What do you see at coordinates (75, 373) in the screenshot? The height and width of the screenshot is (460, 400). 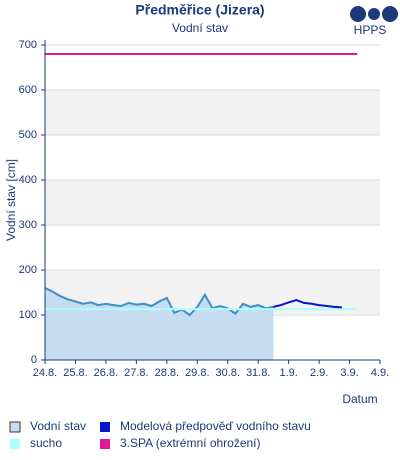 I see `x-tick-label: 25.8.` at bounding box center [75, 373].